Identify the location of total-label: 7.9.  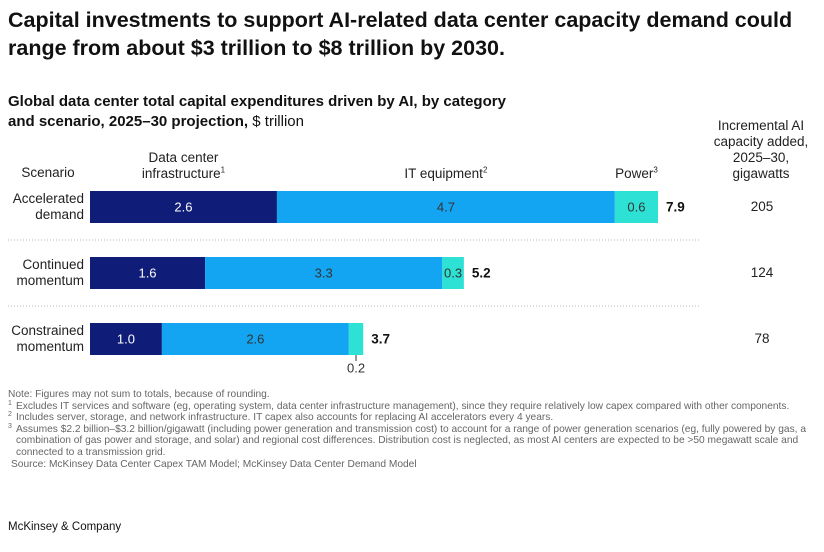
(675, 207).